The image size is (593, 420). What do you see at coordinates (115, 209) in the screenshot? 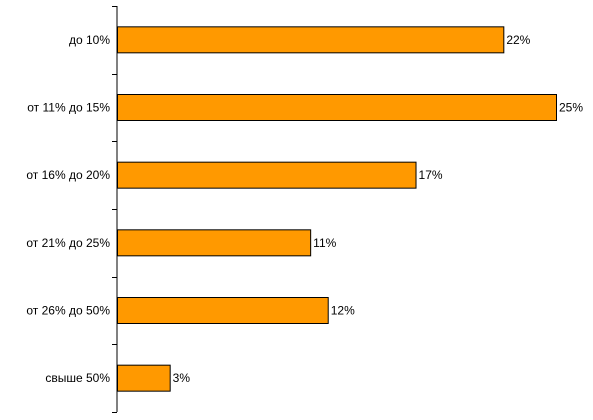
I see `axis-layer` at bounding box center [115, 209].